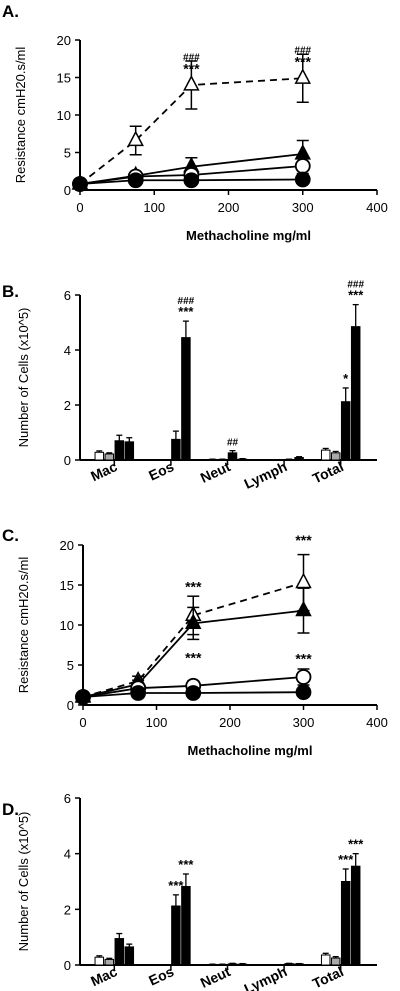 This screenshot has width=400, height=991. I want to click on panel-letter: D., so click(10, 809).